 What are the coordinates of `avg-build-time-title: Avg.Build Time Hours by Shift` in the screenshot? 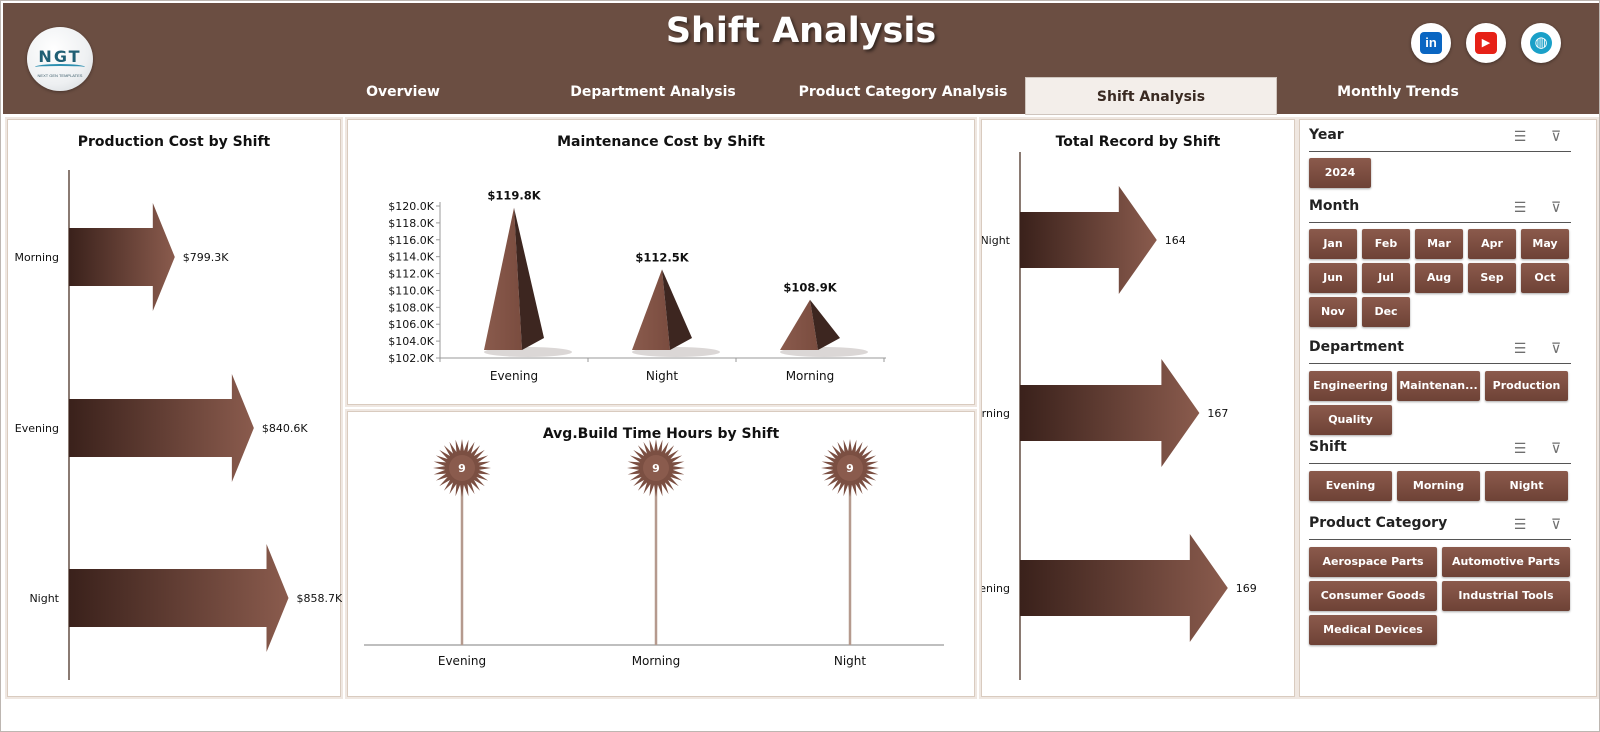 It's located at (661, 434).